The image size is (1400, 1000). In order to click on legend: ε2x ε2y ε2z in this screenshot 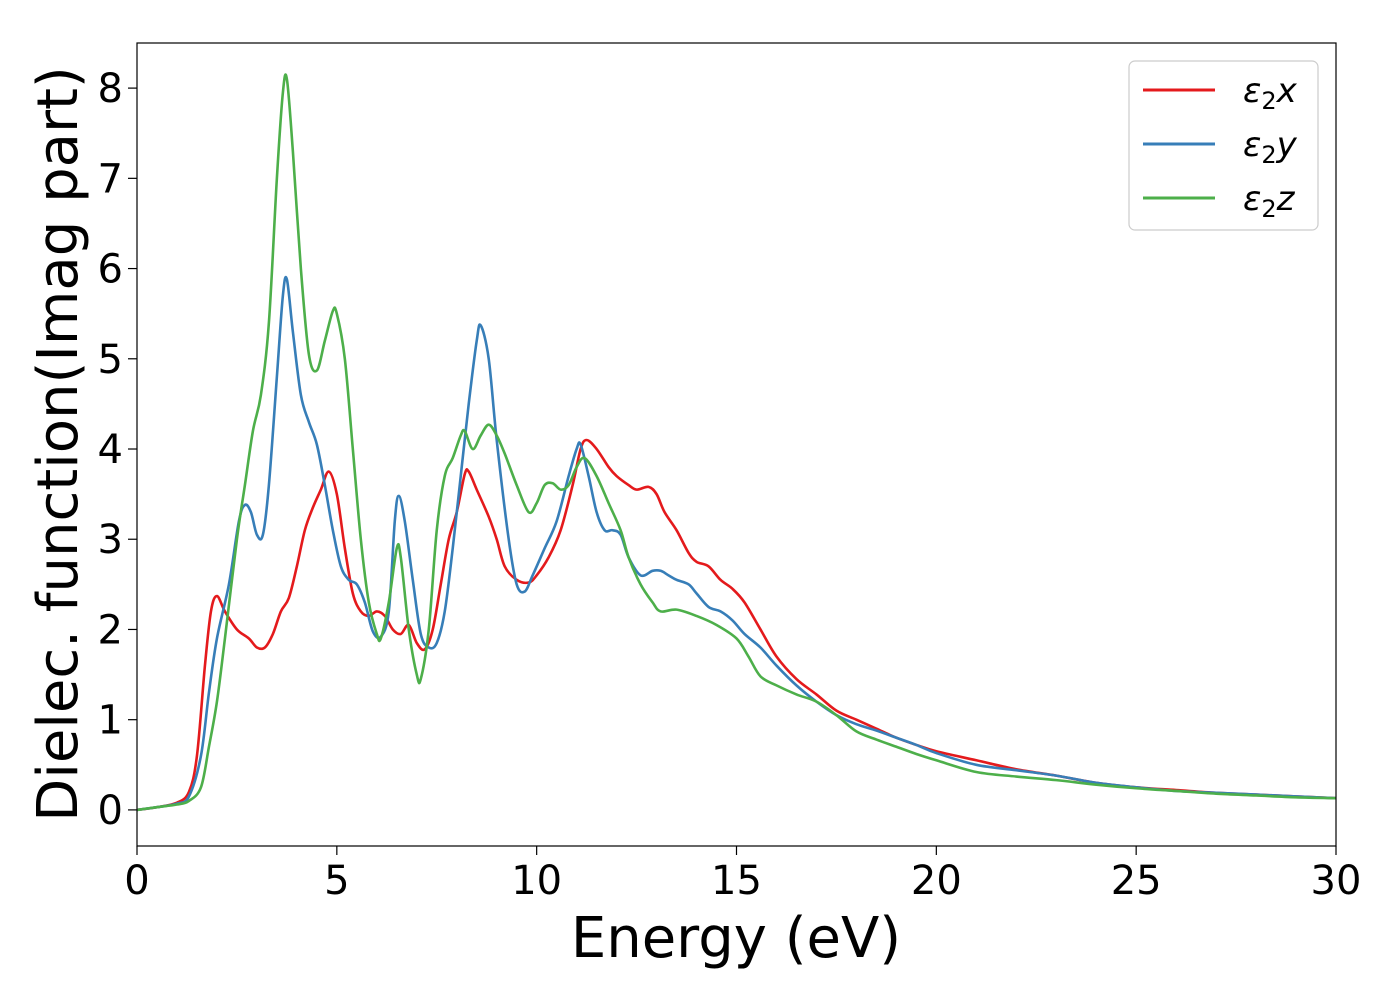, I will do `click(1223, 145)`.